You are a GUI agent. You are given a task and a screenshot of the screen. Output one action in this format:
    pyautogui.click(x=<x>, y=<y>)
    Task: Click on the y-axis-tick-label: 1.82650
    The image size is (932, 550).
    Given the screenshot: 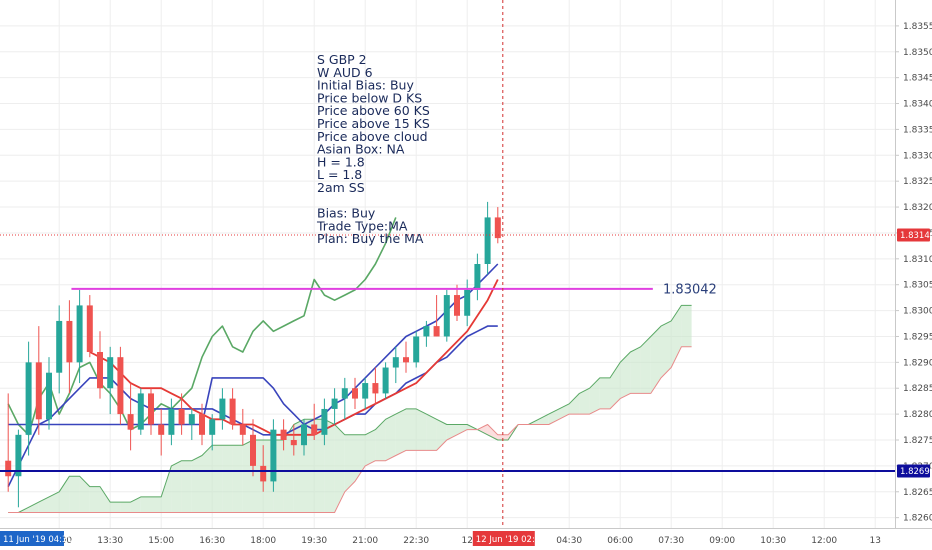 What is the action you would take?
    pyautogui.click(x=917, y=493)
    